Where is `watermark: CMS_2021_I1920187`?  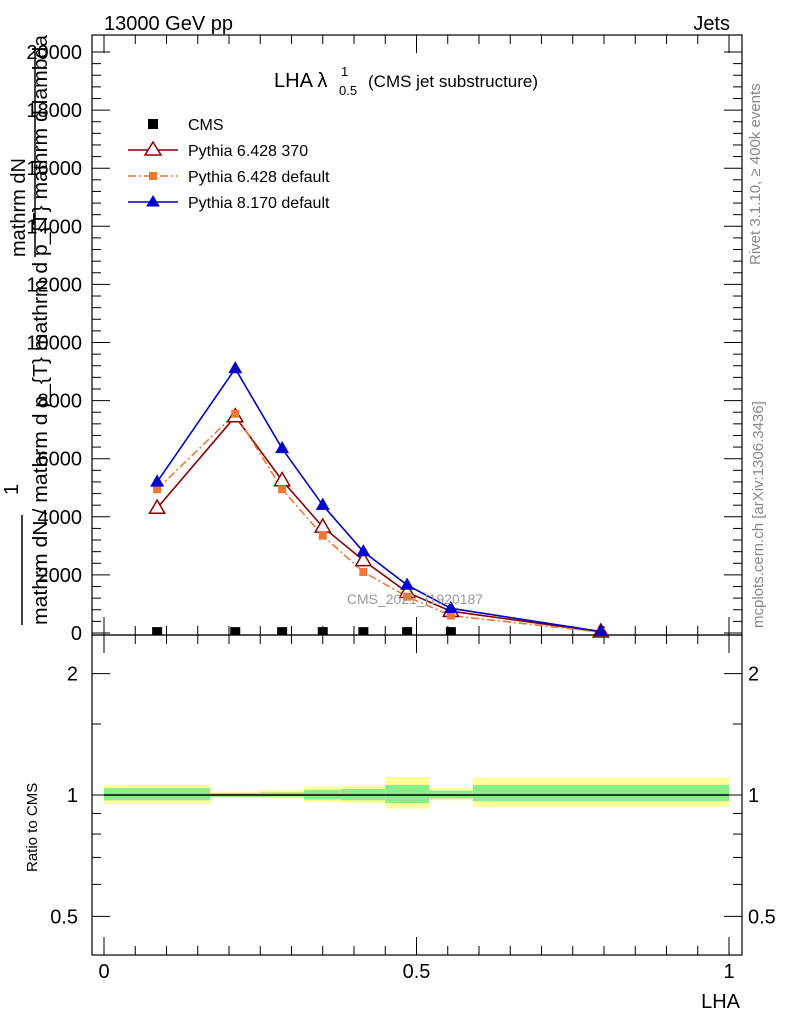
watermark: CMS_2021_I1920187 is located at coordinates (415, 599).